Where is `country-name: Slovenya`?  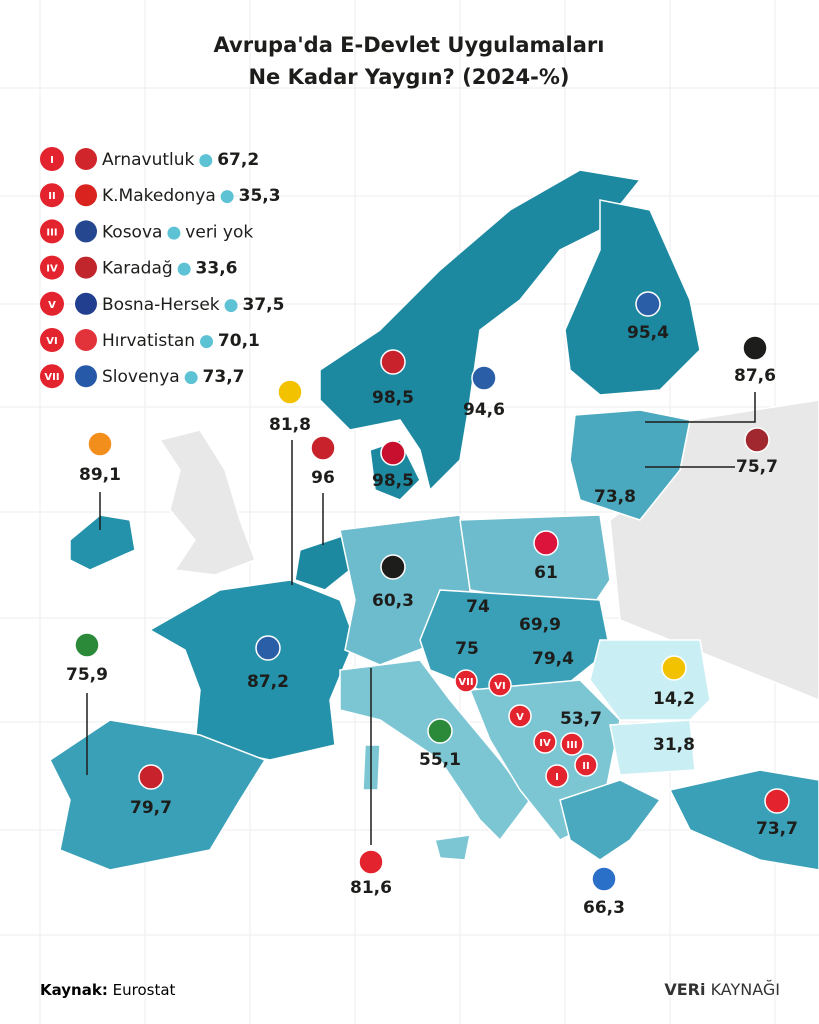
country-name: Slovenya is located at coordinates (141, 377).